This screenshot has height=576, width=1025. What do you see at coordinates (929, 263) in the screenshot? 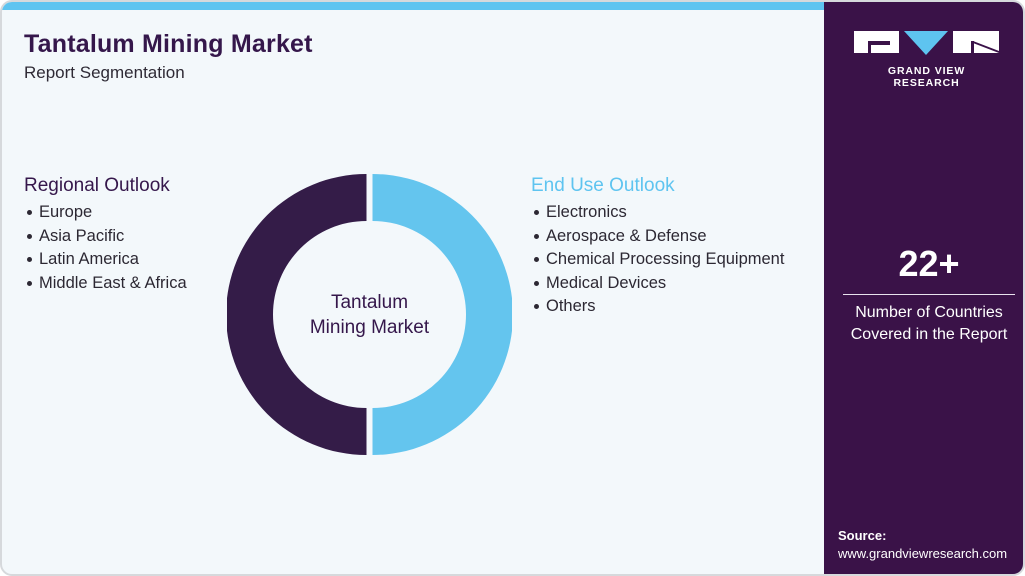
I see `stat-value: 22+` at bounding box center [929, 263].